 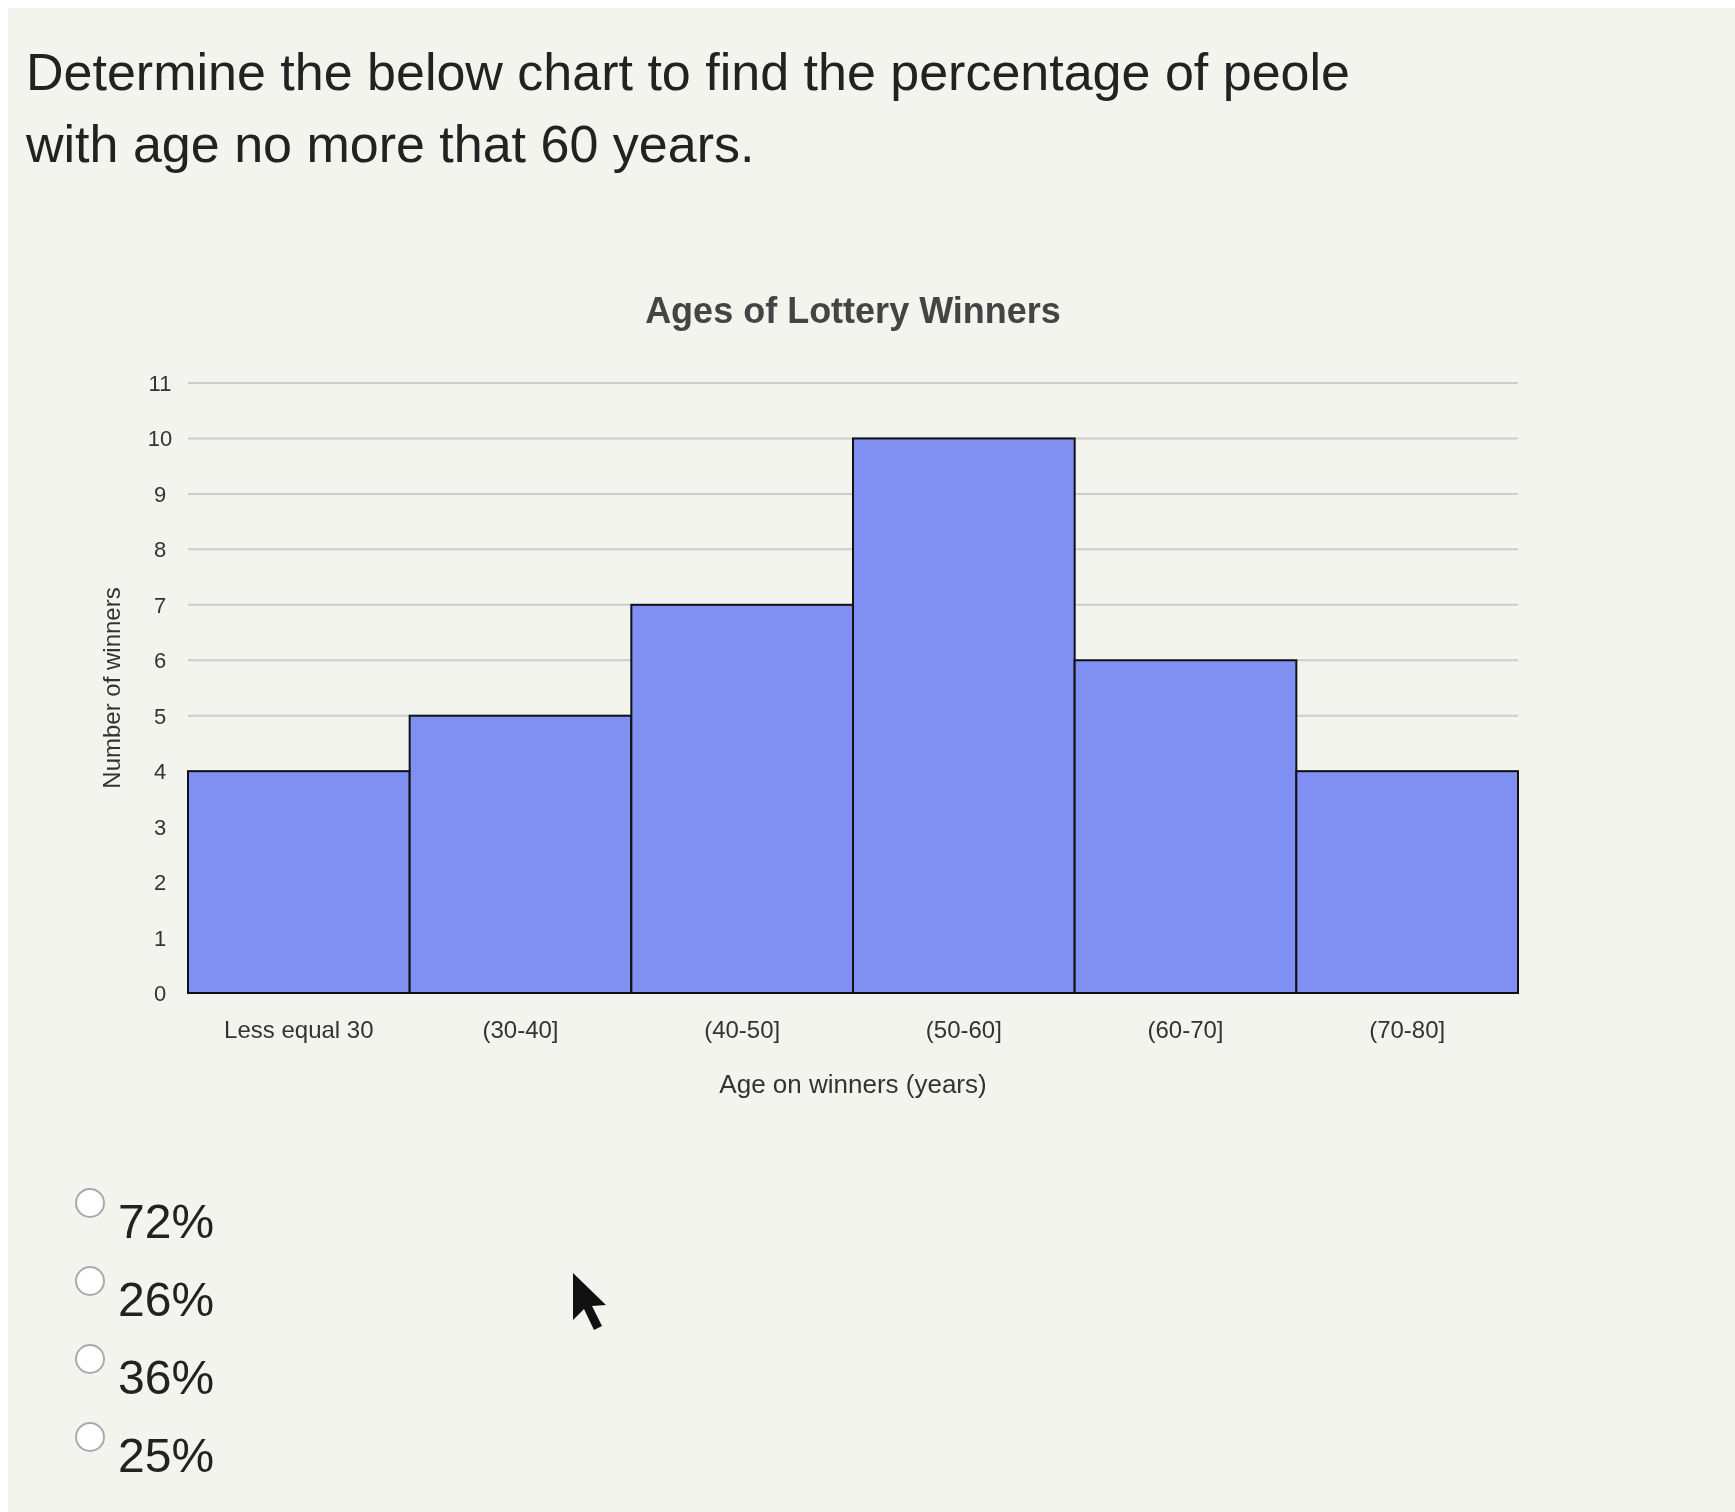 What do you see at coordinates (963, 1029) in the screenshot?
I see `x-tick-label: (50-60]` at bounding box center [963, 1029].